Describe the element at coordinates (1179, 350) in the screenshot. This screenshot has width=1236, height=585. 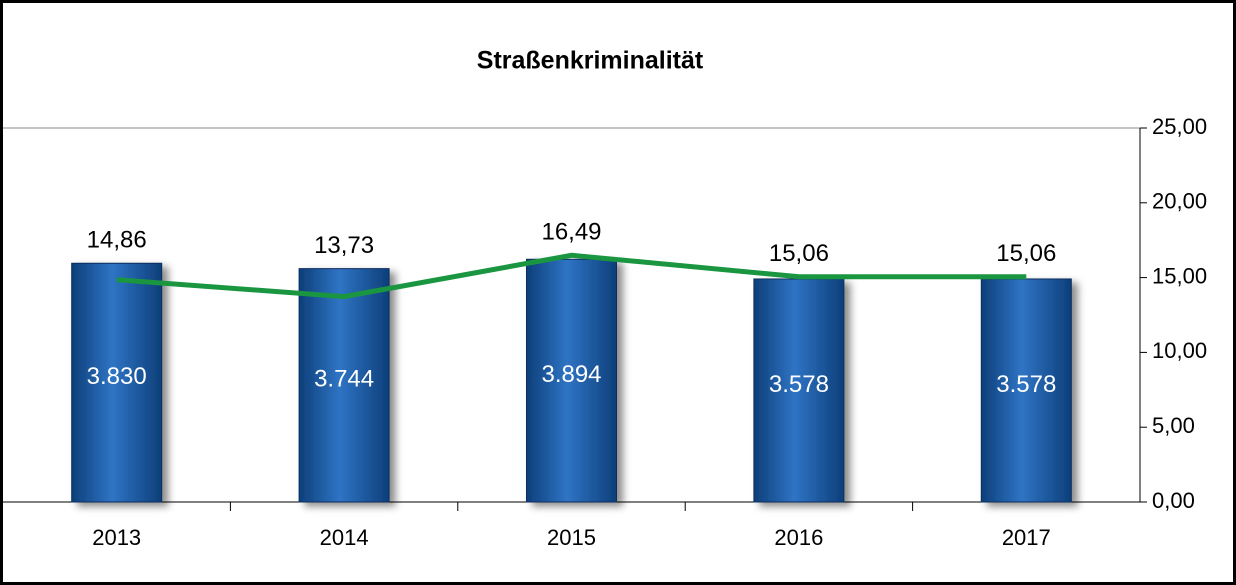
I see `y2-tick-label: 10,00` at that location.